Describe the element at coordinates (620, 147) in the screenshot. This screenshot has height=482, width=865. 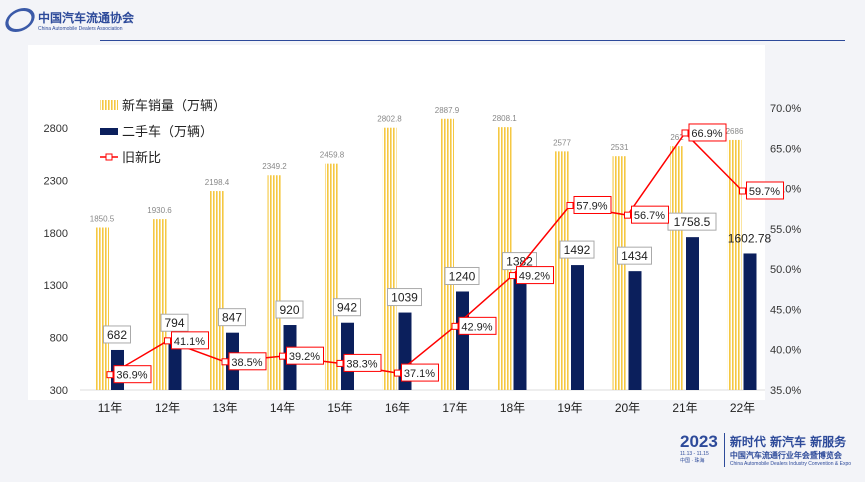
I see `new-car-label: 2531` at that location.